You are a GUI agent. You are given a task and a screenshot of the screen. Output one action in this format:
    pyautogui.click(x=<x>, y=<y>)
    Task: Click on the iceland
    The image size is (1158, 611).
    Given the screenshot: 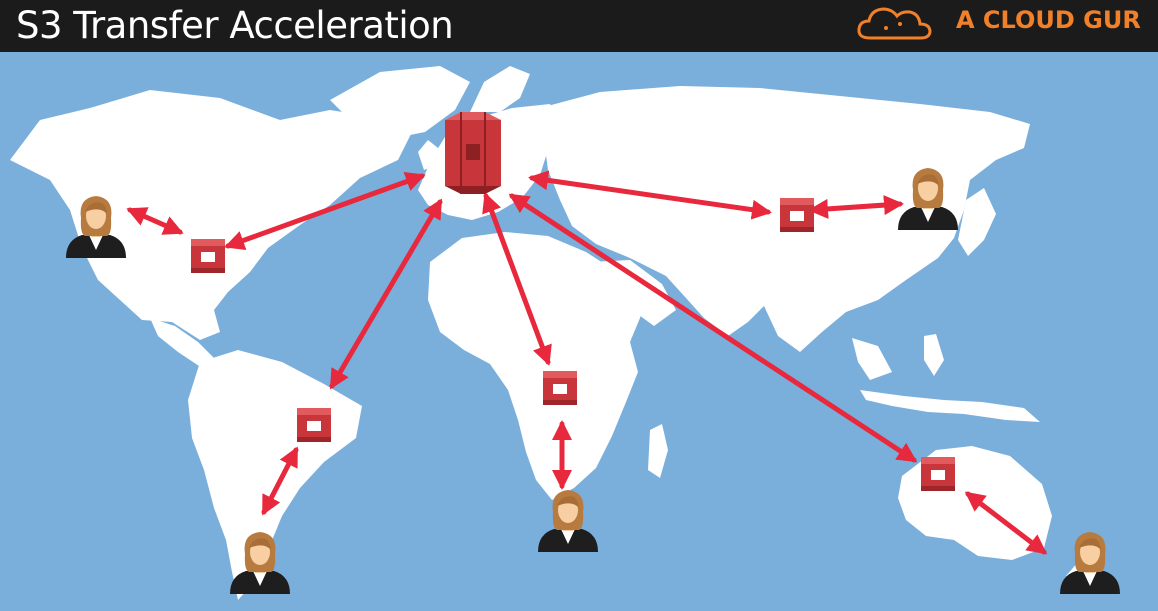 What is the action you would take?
    pyautogui.click(x=385, y=121)
    